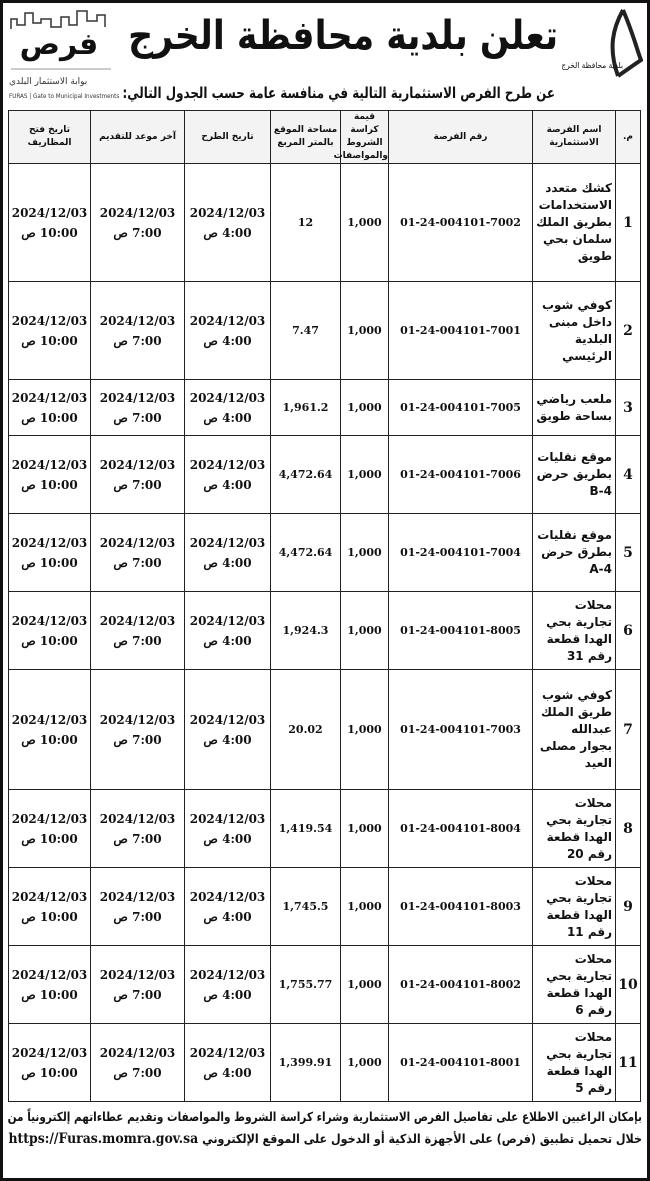 The image size is (650, 1181). Describe the element at coordinates (460, 984) in the screenshot. I see `opportunity-id-text: 01-24-004101-8002` at that location.